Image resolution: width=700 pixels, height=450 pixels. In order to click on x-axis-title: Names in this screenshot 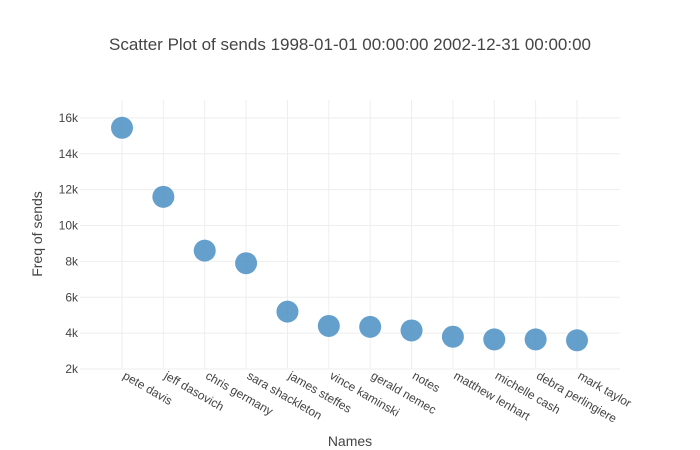, I will do `click(350, 441)`.